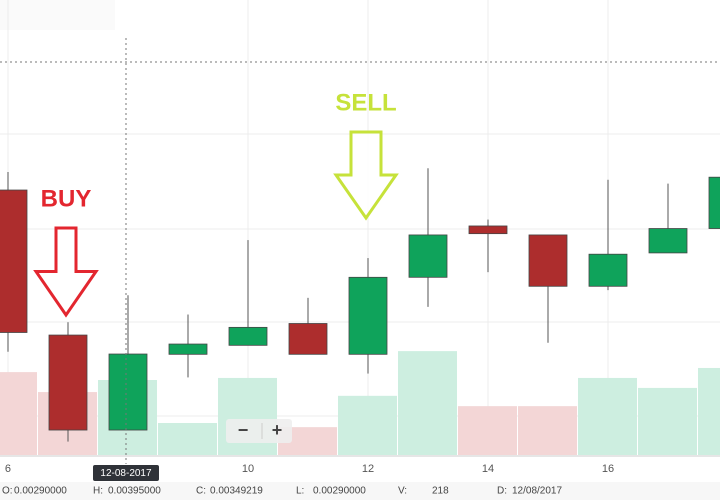 This screenshot has width=720, height=500. What do you see at coordinates (277, 430) in the screenshot?
I see `zoom-in-button: +` at bounding box center [277, 430].